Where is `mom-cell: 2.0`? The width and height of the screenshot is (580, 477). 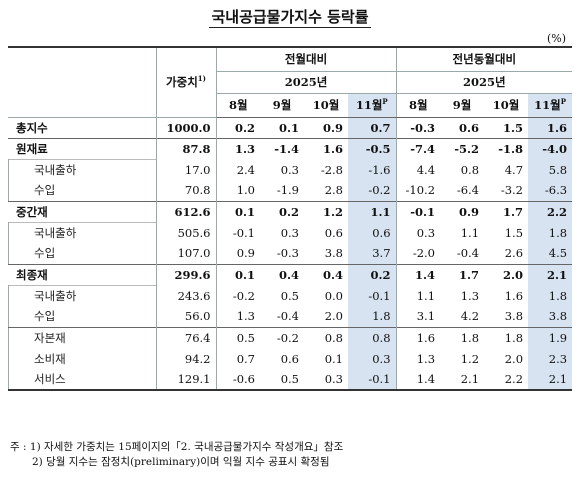 mom-cell: 2.0 is located at coordinates (333, 316).